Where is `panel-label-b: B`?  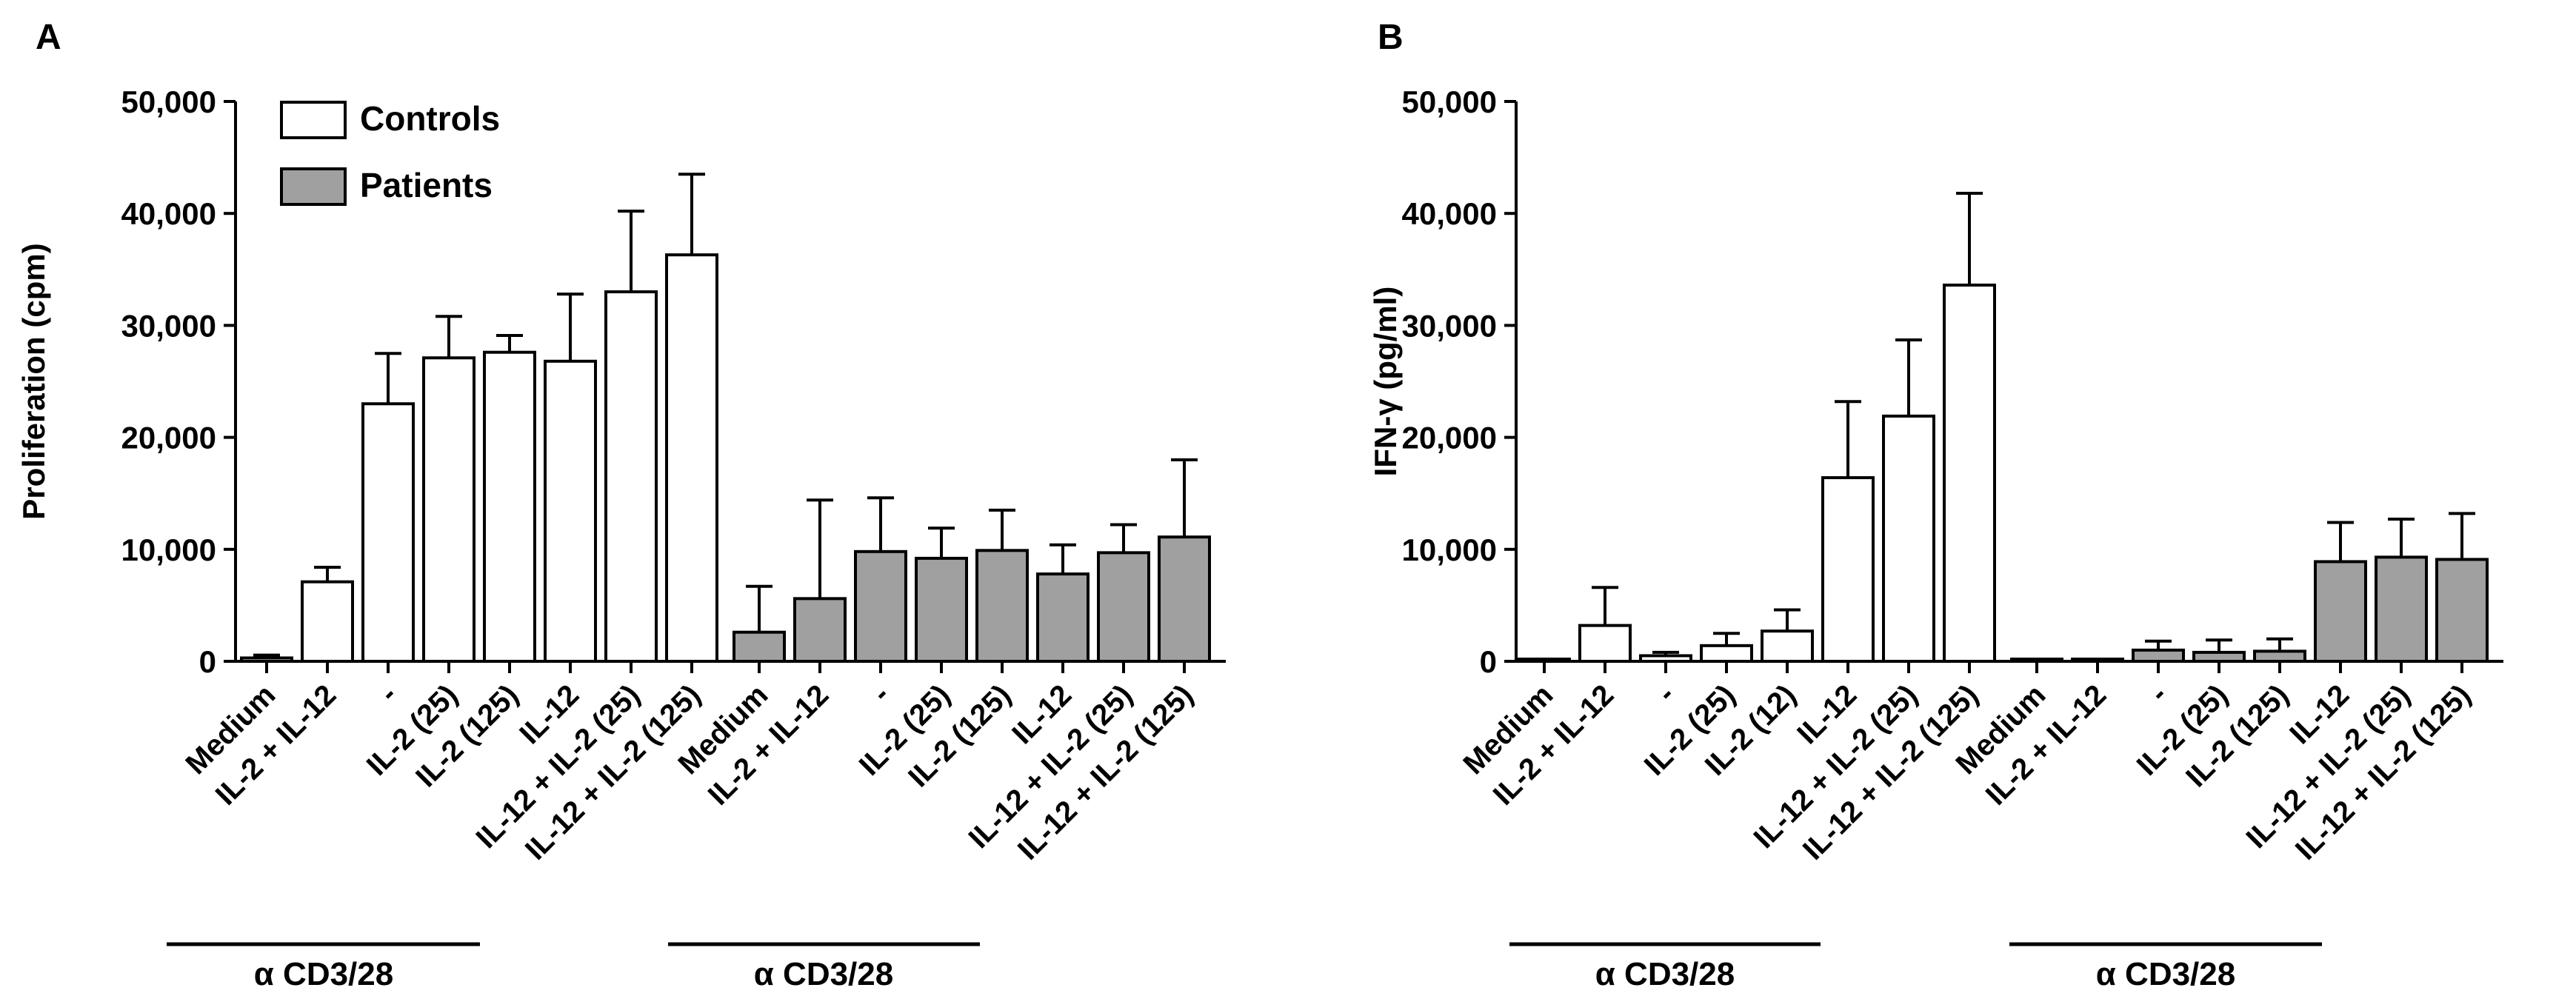
panel-label-b: B is located at coordinates (1391, 37).